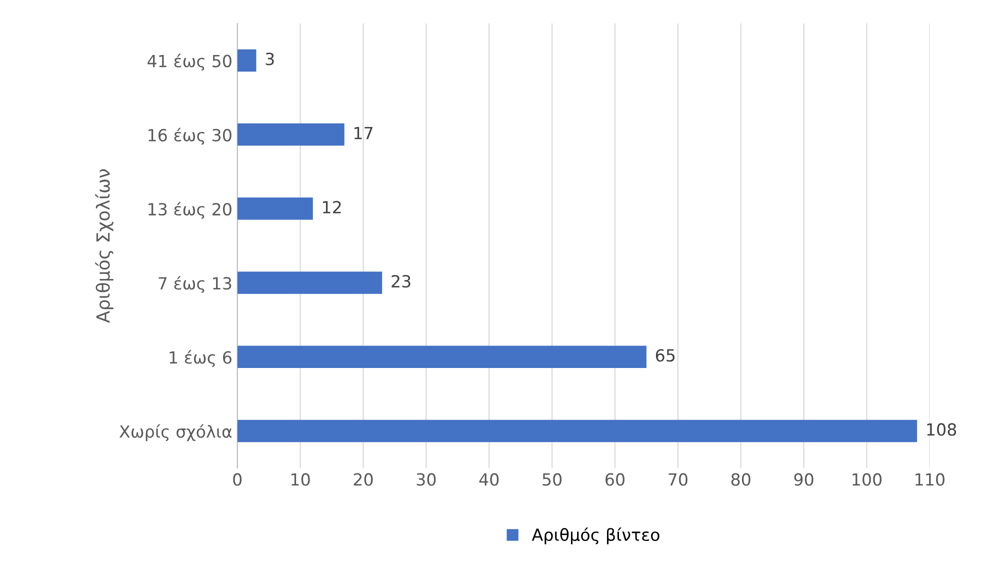 The image size is (989, 585). Describe the element at coordinates (665, 355) in the screenshot. I see `data-label: 65` at that location.